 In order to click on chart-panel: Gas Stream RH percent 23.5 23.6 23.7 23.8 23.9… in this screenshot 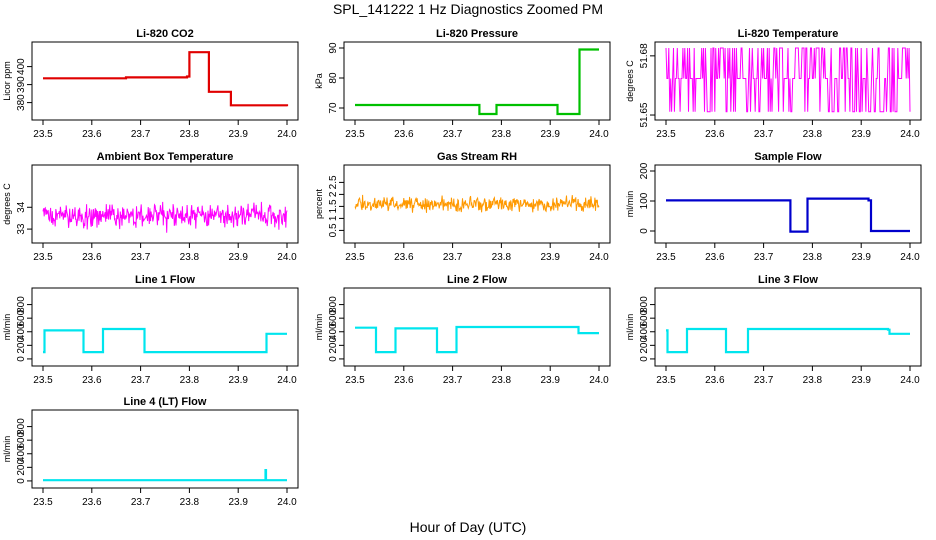, I will do `click(462, 207)`.